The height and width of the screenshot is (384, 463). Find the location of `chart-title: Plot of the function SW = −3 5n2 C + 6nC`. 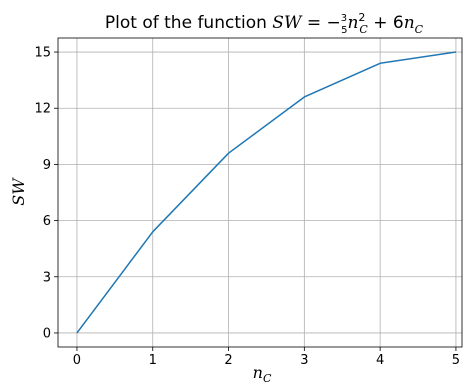

chart-title: Plot of the function SW = −3 5n2 C + 6nC is located at coordinates (264, 23).